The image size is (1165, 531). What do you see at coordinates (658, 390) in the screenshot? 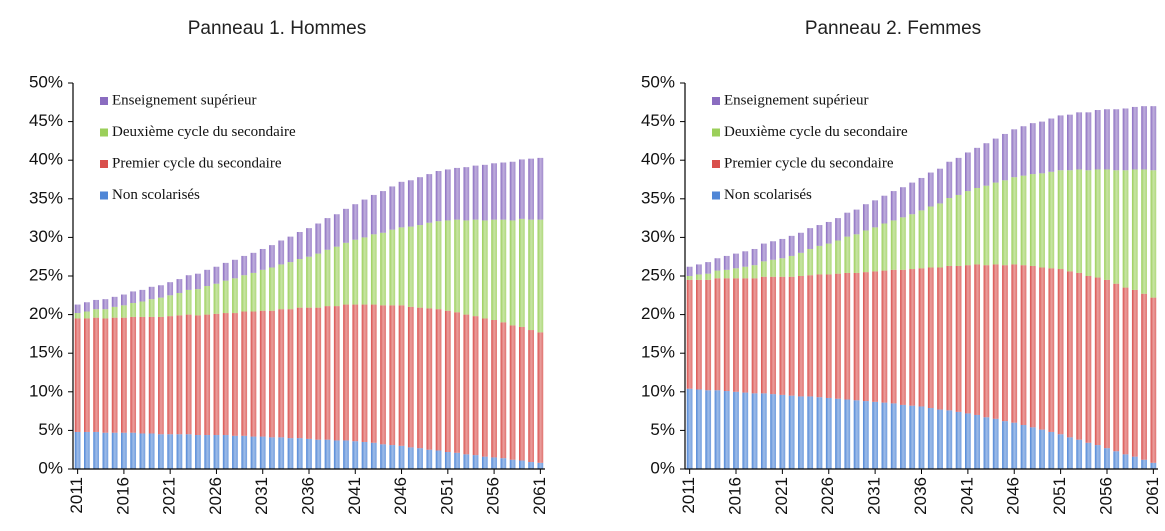
I see `y-tick-label: 10%` at bounding box center [658, 390].